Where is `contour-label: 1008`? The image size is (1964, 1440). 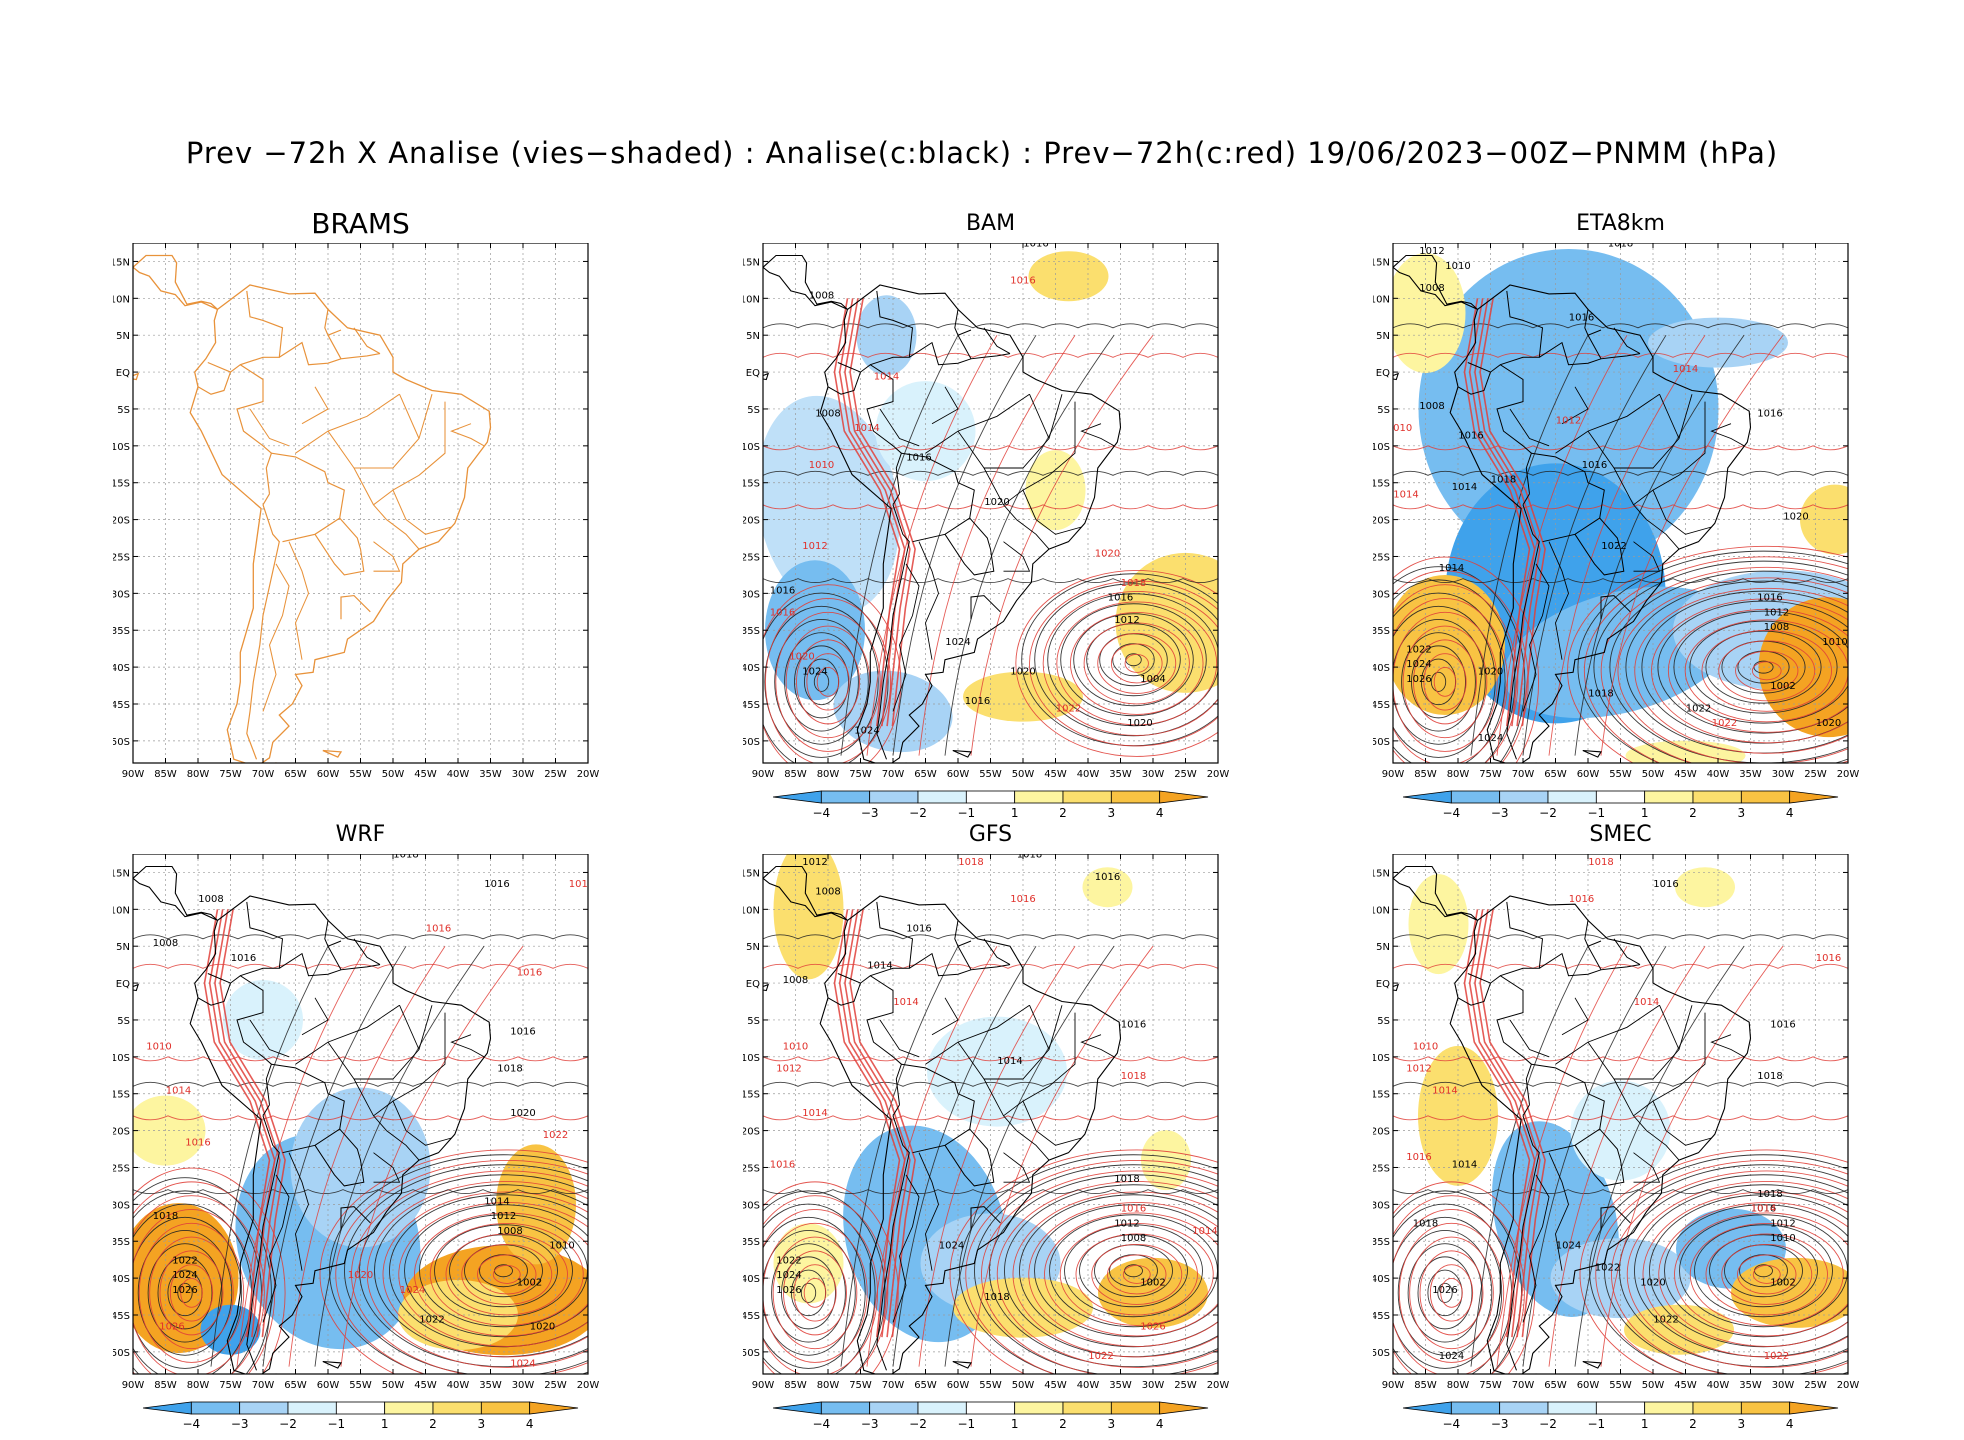 contour-label: 1008 is located at coordinates (795, 980).